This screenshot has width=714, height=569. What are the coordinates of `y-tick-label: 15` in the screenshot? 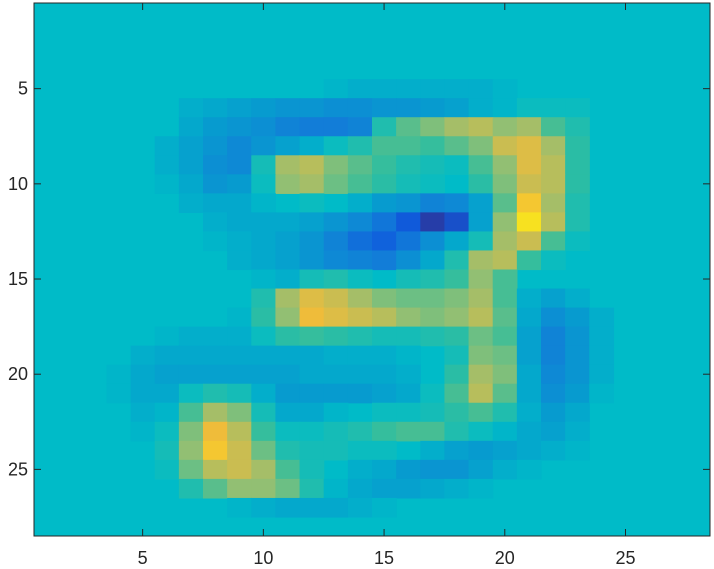 It's located at (18, 279).